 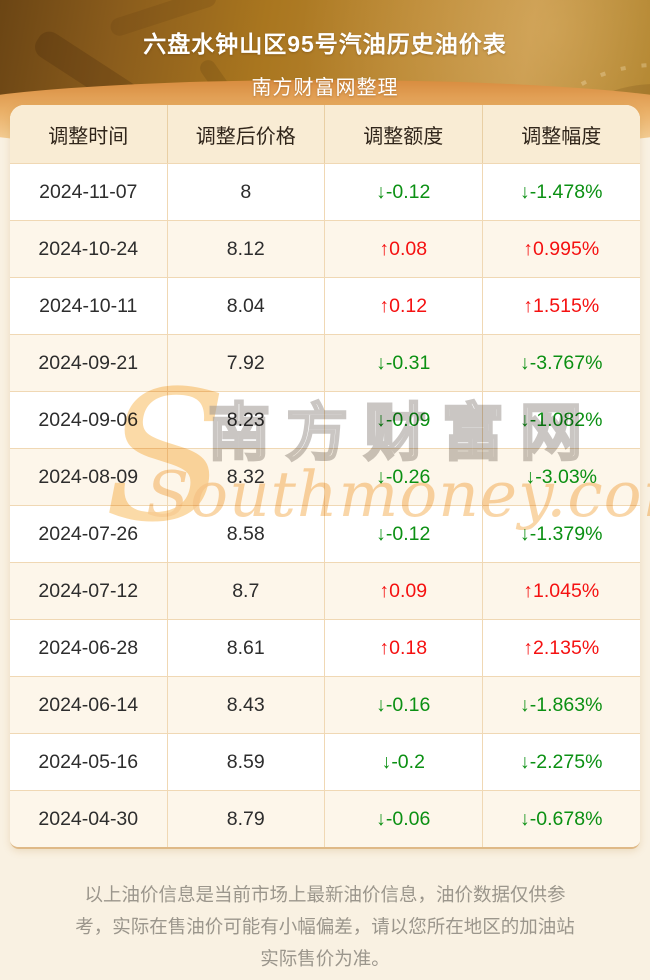 I want to click on cell-date: 2024-06-14, so click(x=89, y=705).